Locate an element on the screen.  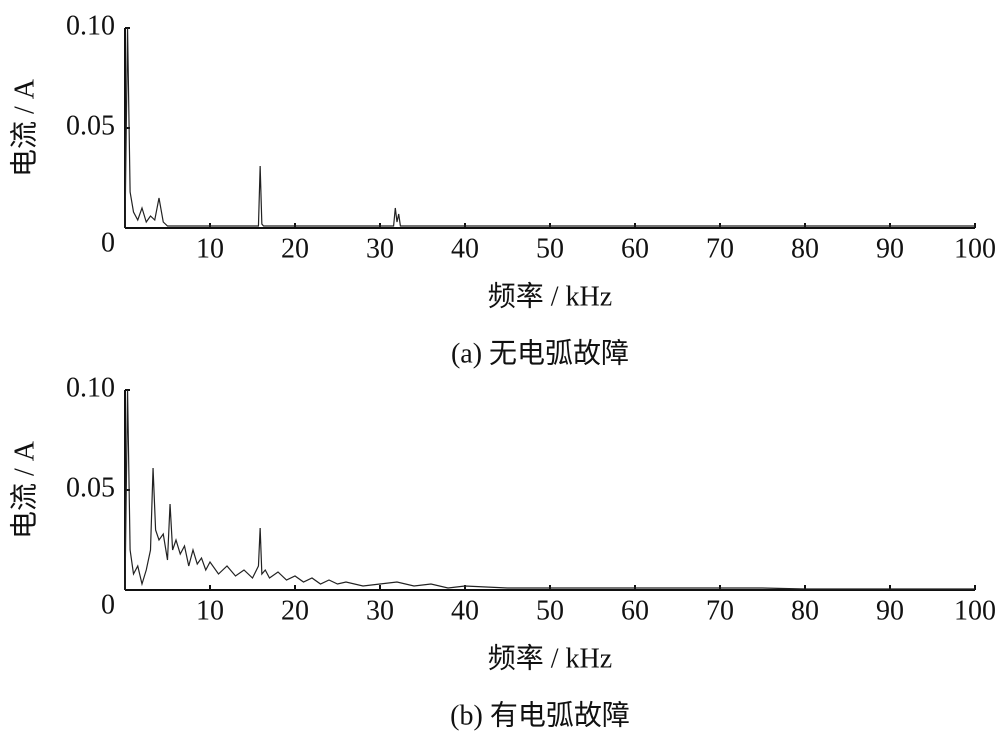
caption: (b) 有电弧故障 is located at coordinates (540, 715).